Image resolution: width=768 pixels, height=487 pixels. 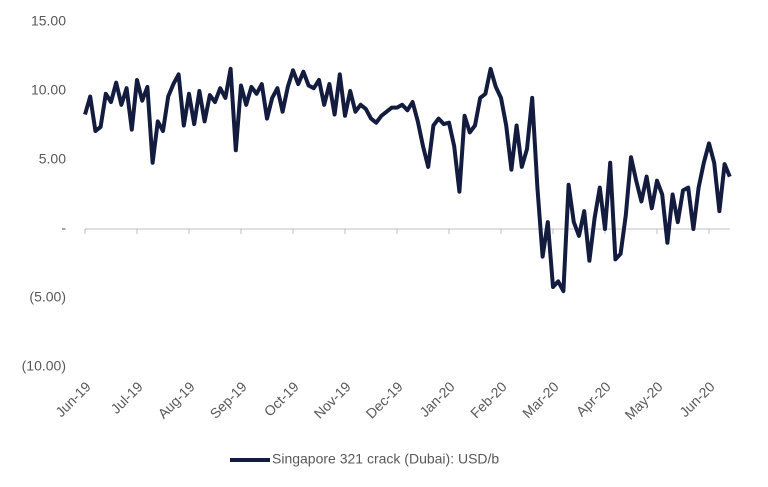 What do you see at coordinates (126, 397) in the screenshot?
I see `x-tick-label: Jul-19` at bounding box center [126, 397].